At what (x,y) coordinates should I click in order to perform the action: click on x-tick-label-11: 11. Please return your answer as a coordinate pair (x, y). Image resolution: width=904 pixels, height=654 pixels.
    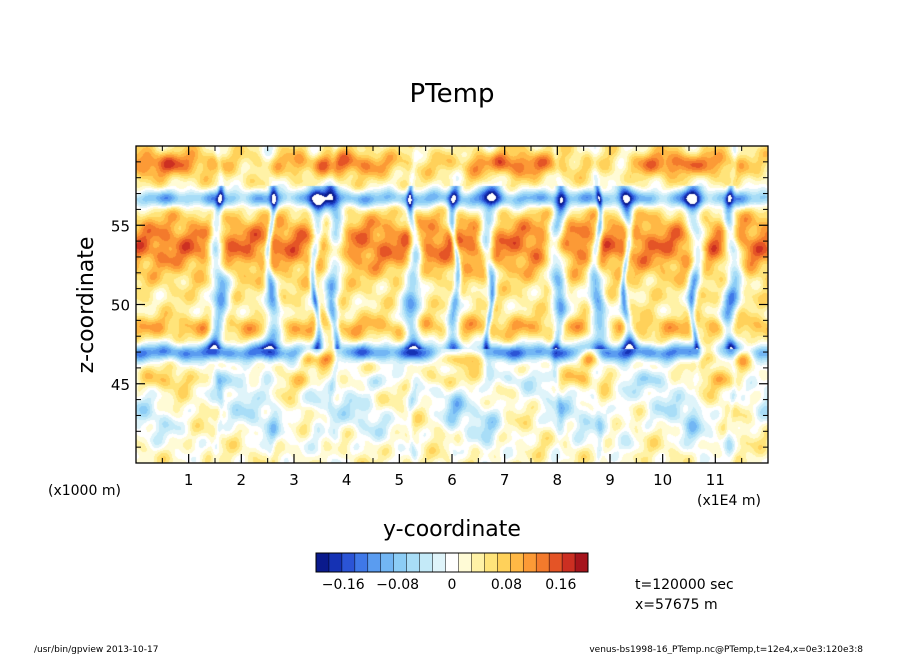
    Looking at the image, I should click on (715, 480).